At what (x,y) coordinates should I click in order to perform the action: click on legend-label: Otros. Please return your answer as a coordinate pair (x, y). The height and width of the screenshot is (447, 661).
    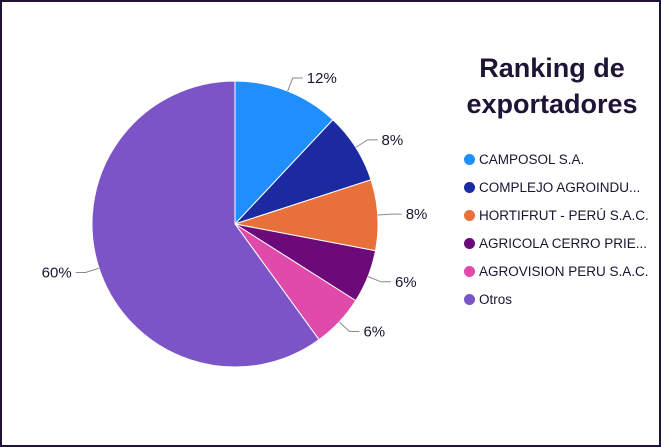
    Looking at the image, I should click on (496, 299).